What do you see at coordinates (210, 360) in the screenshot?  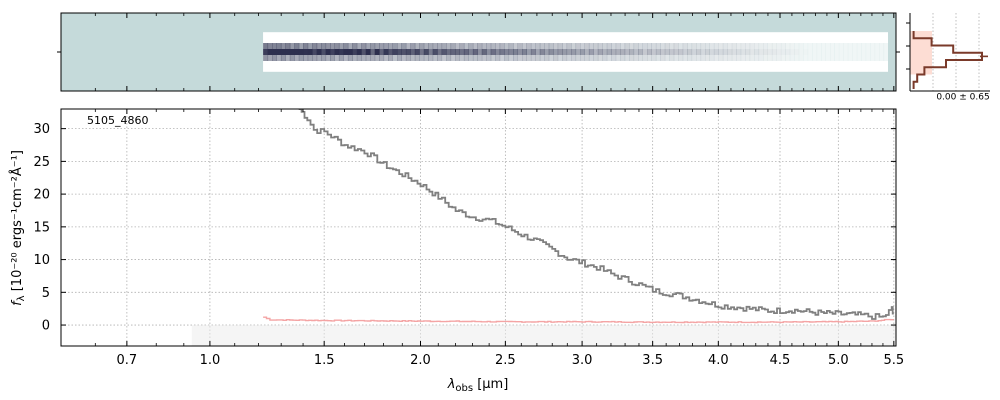 I see `x-tick-label: 1.0` at bounding box center [210, 360].